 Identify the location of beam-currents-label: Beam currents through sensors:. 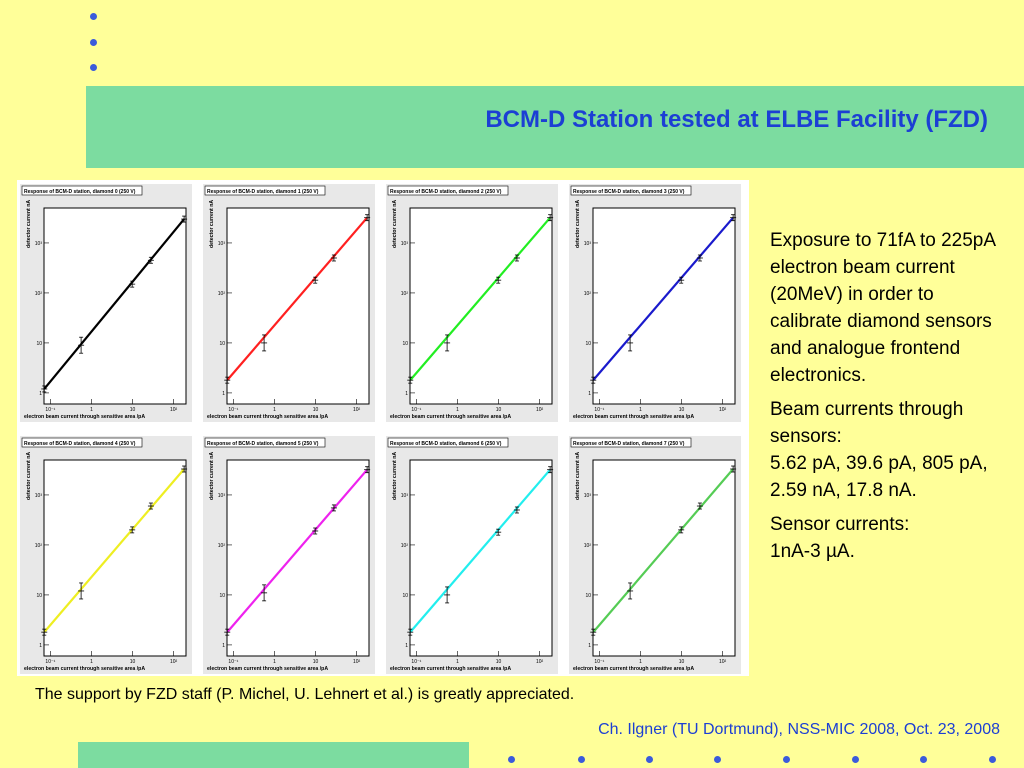
(867, 423).